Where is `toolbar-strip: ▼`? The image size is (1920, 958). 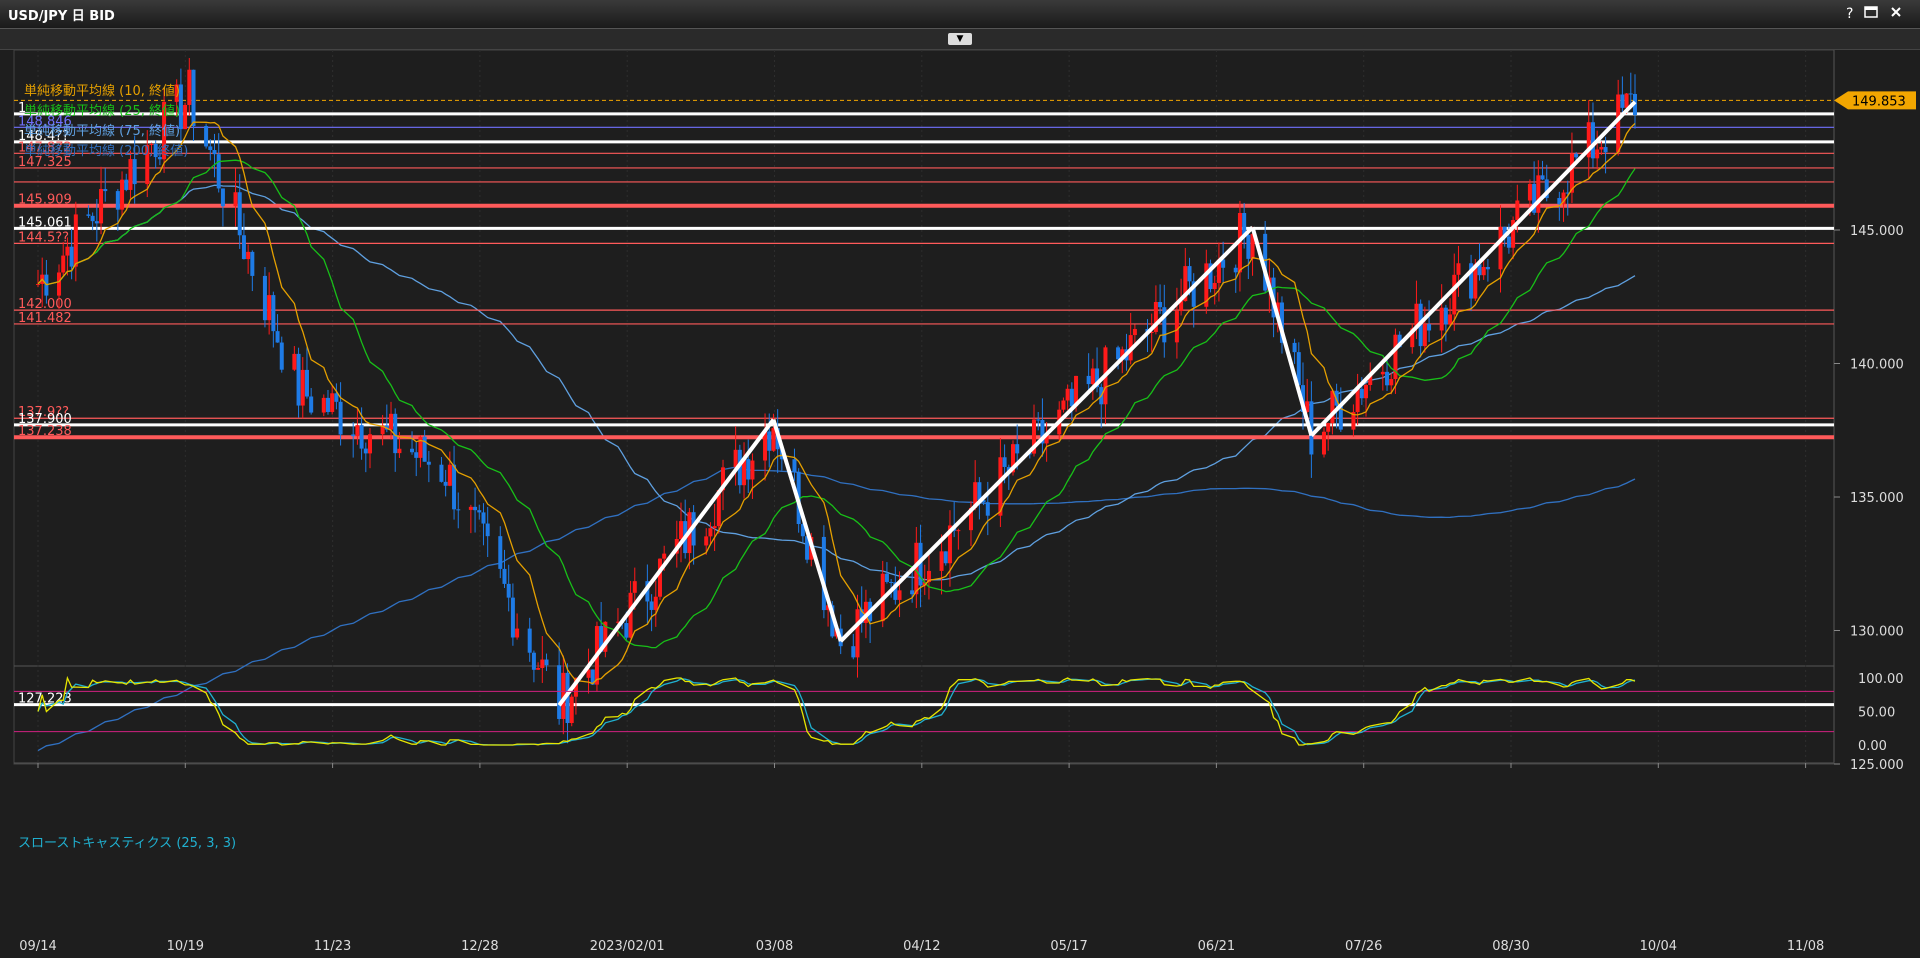 toolbar-strip: ▼ is located at coordinates (960, 39).